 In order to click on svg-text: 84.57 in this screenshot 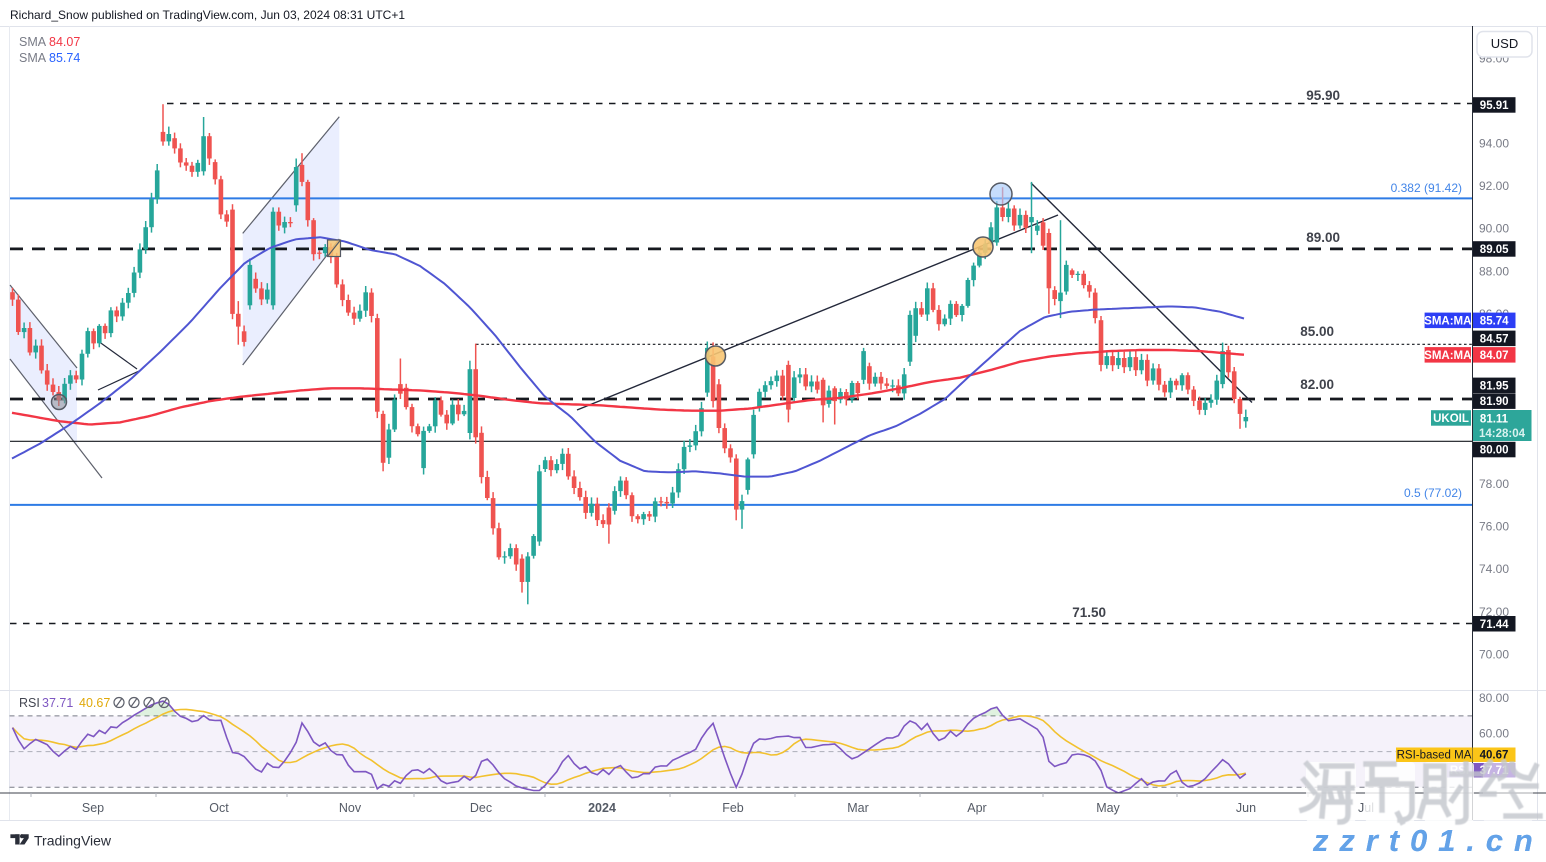, I will do `click(1494, 339)`.